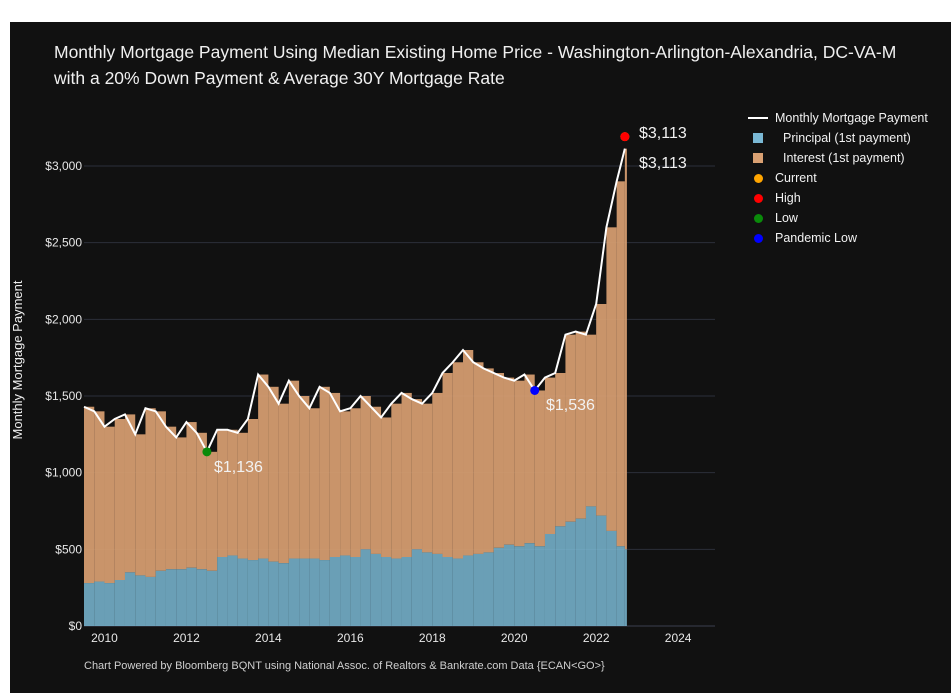 The width and height of the screenshot is (951, 699). I want to click on legend-item-payment: Monthly Mortgage Payment, so click(836, 118).